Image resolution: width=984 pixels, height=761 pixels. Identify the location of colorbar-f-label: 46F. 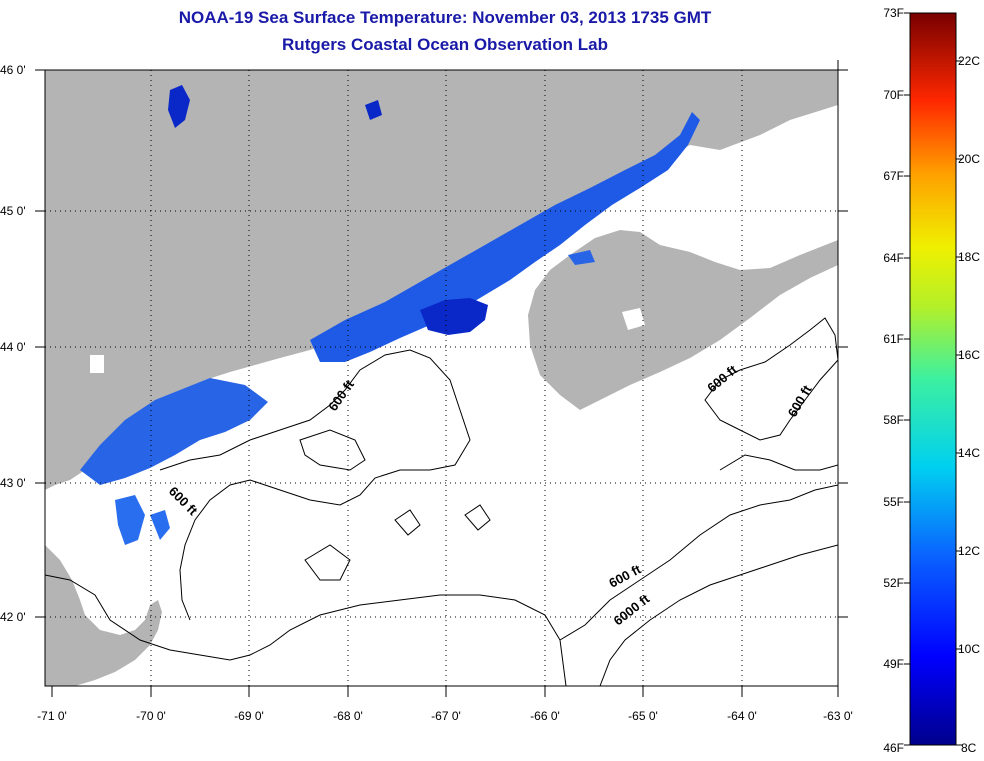
(893, 748).